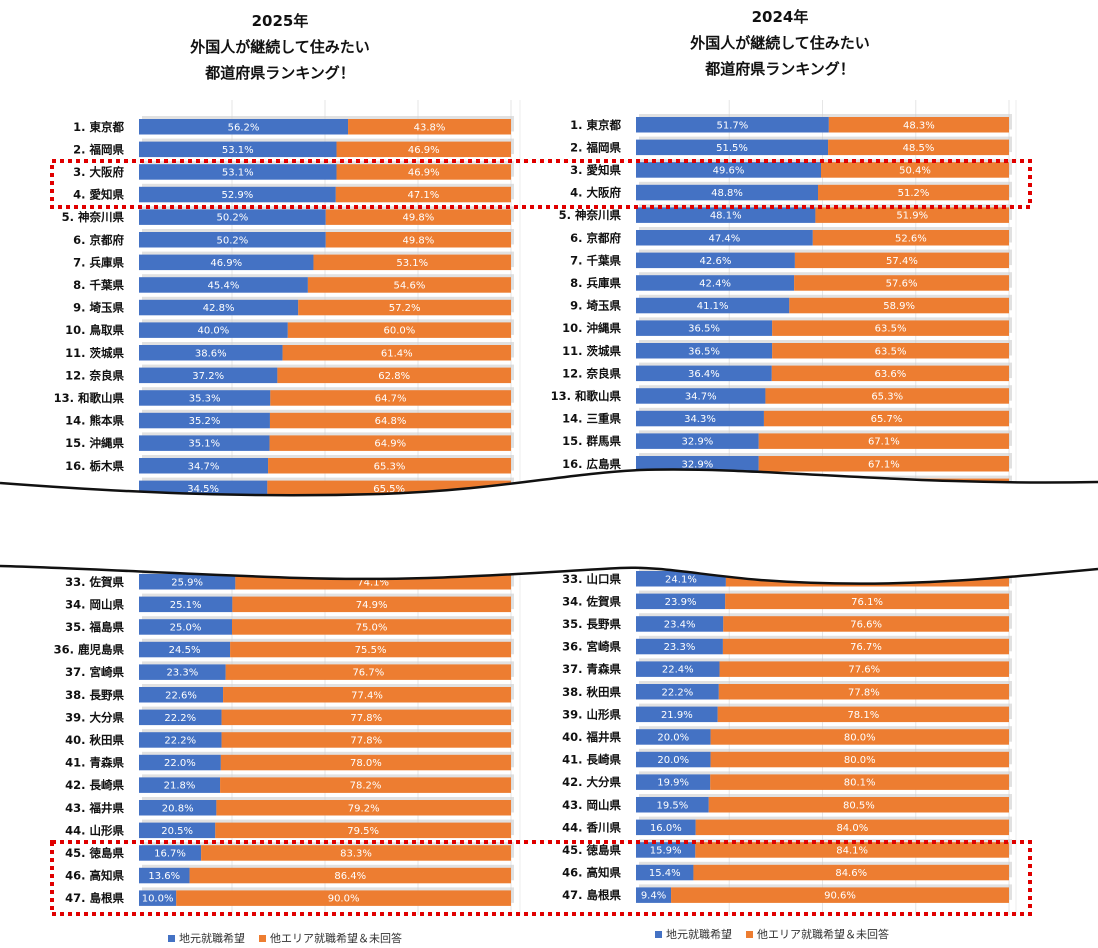 The width and height of the screenshot is (1098, 948). What do you see at coordinates (94, 672) in the screenshot?
I see `category-label: 37. 宮崎県` at bounding box center [94, 672].